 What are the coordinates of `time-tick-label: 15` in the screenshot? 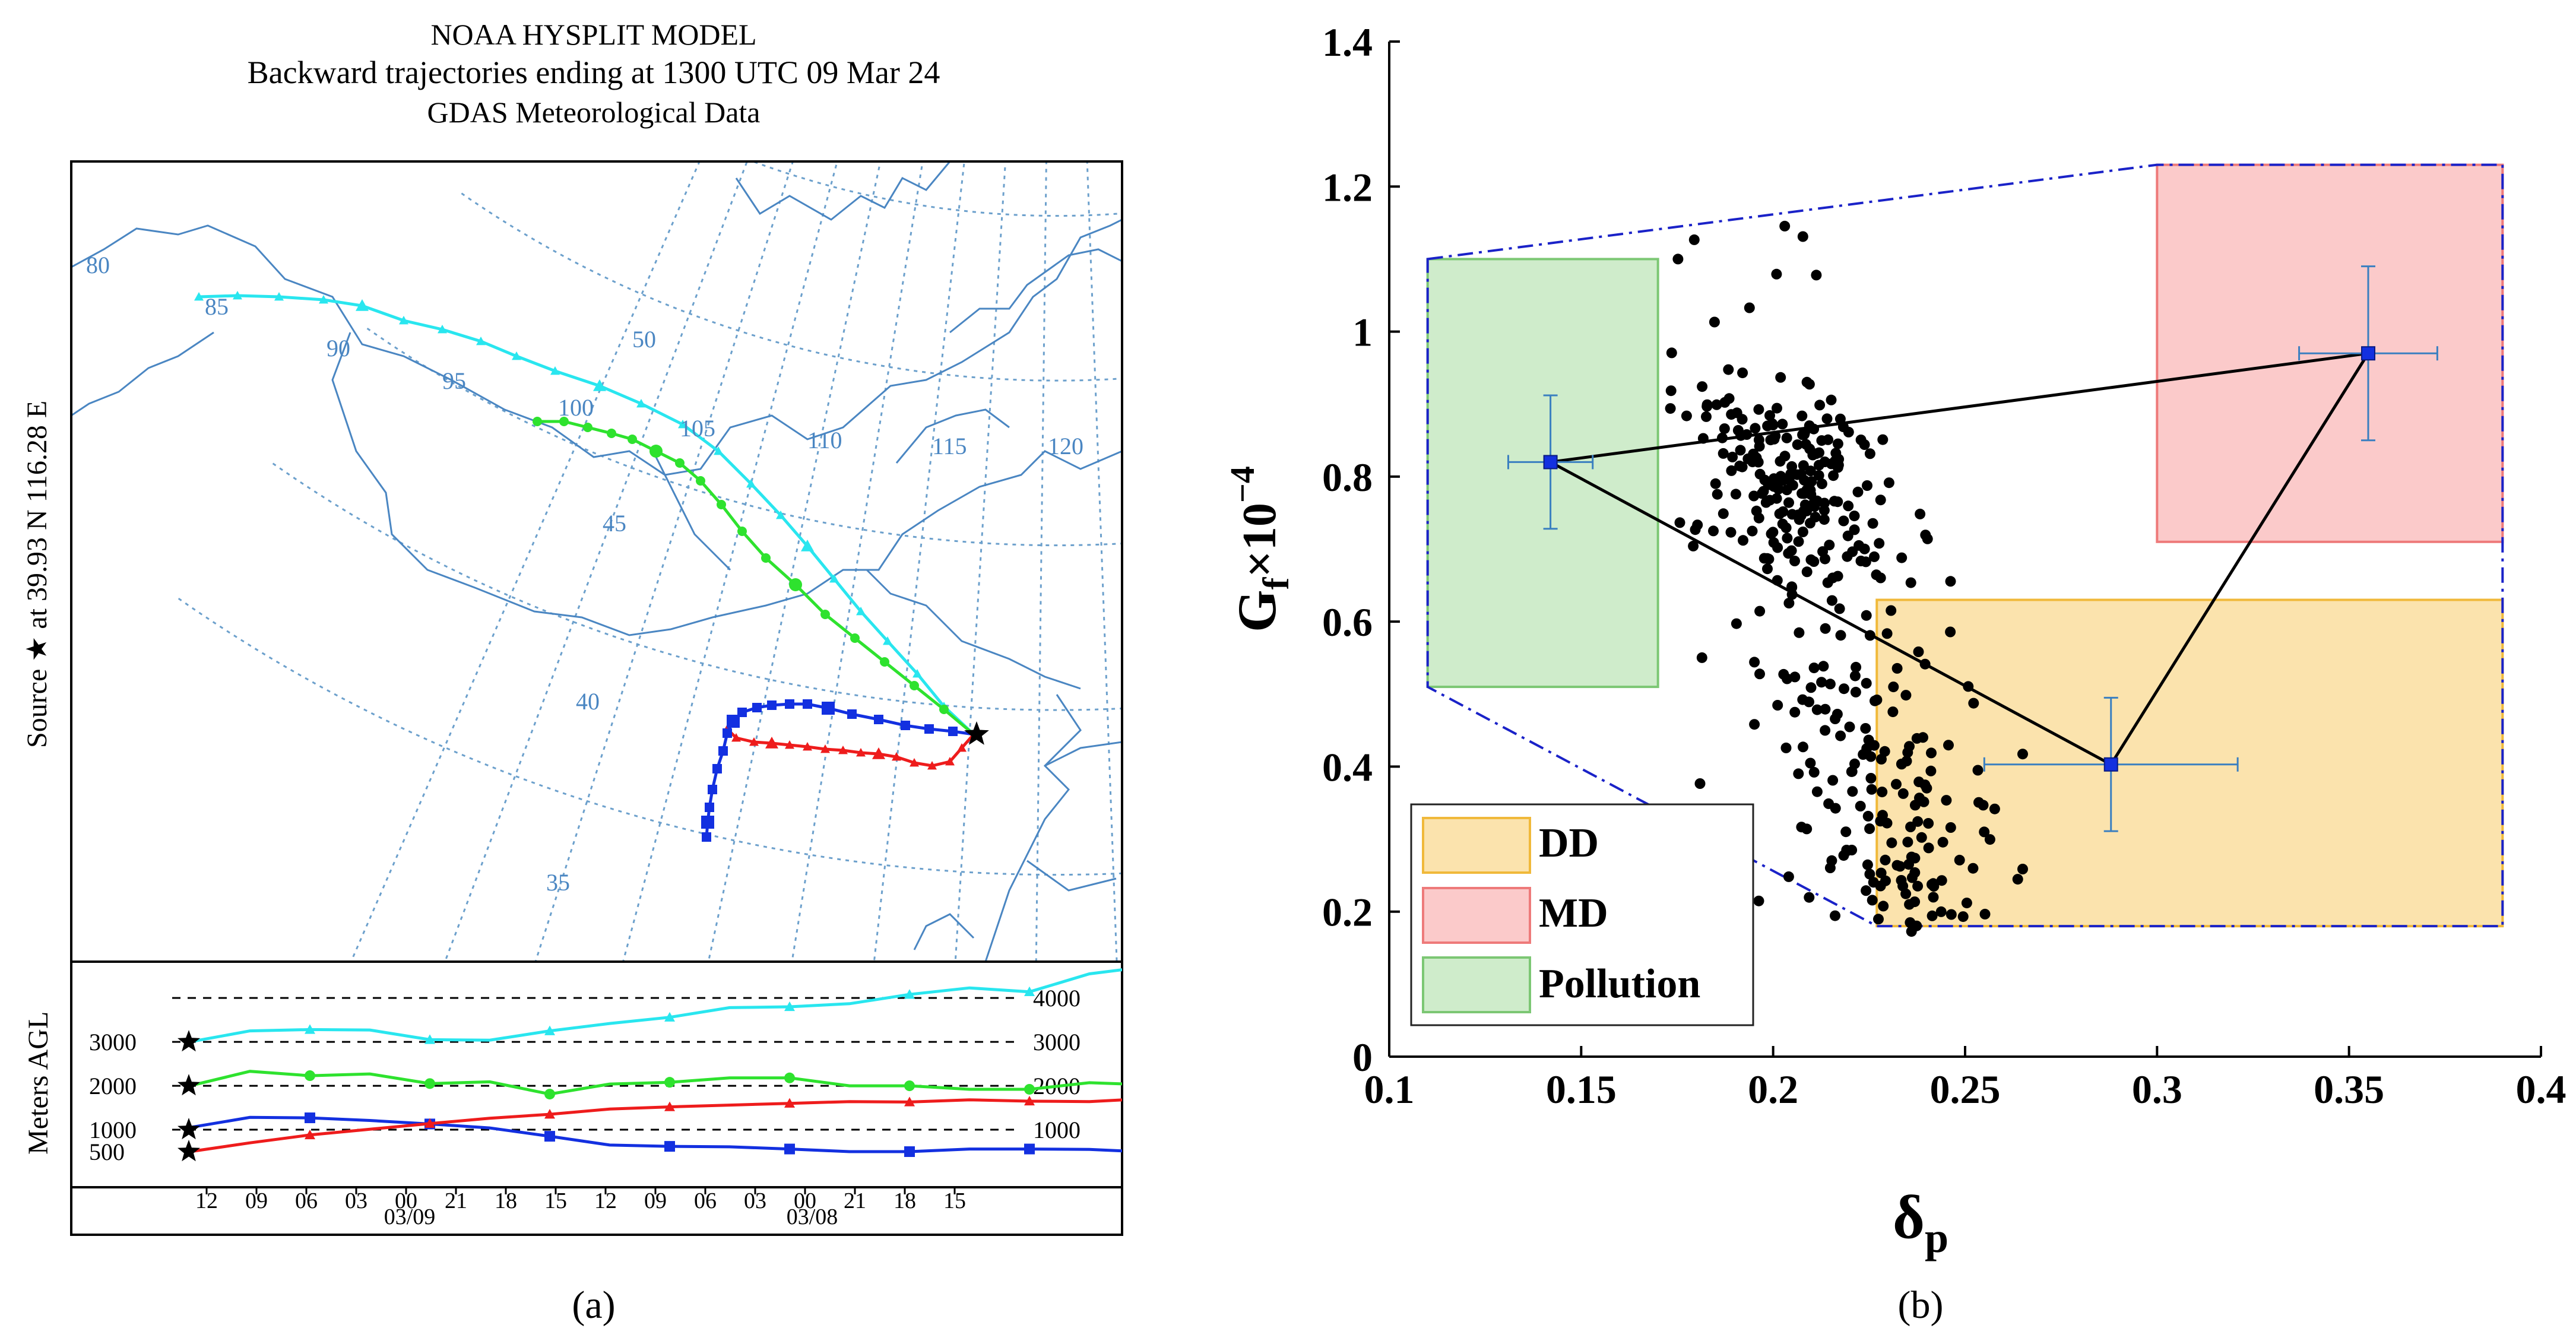 It's located at (556, 1200).